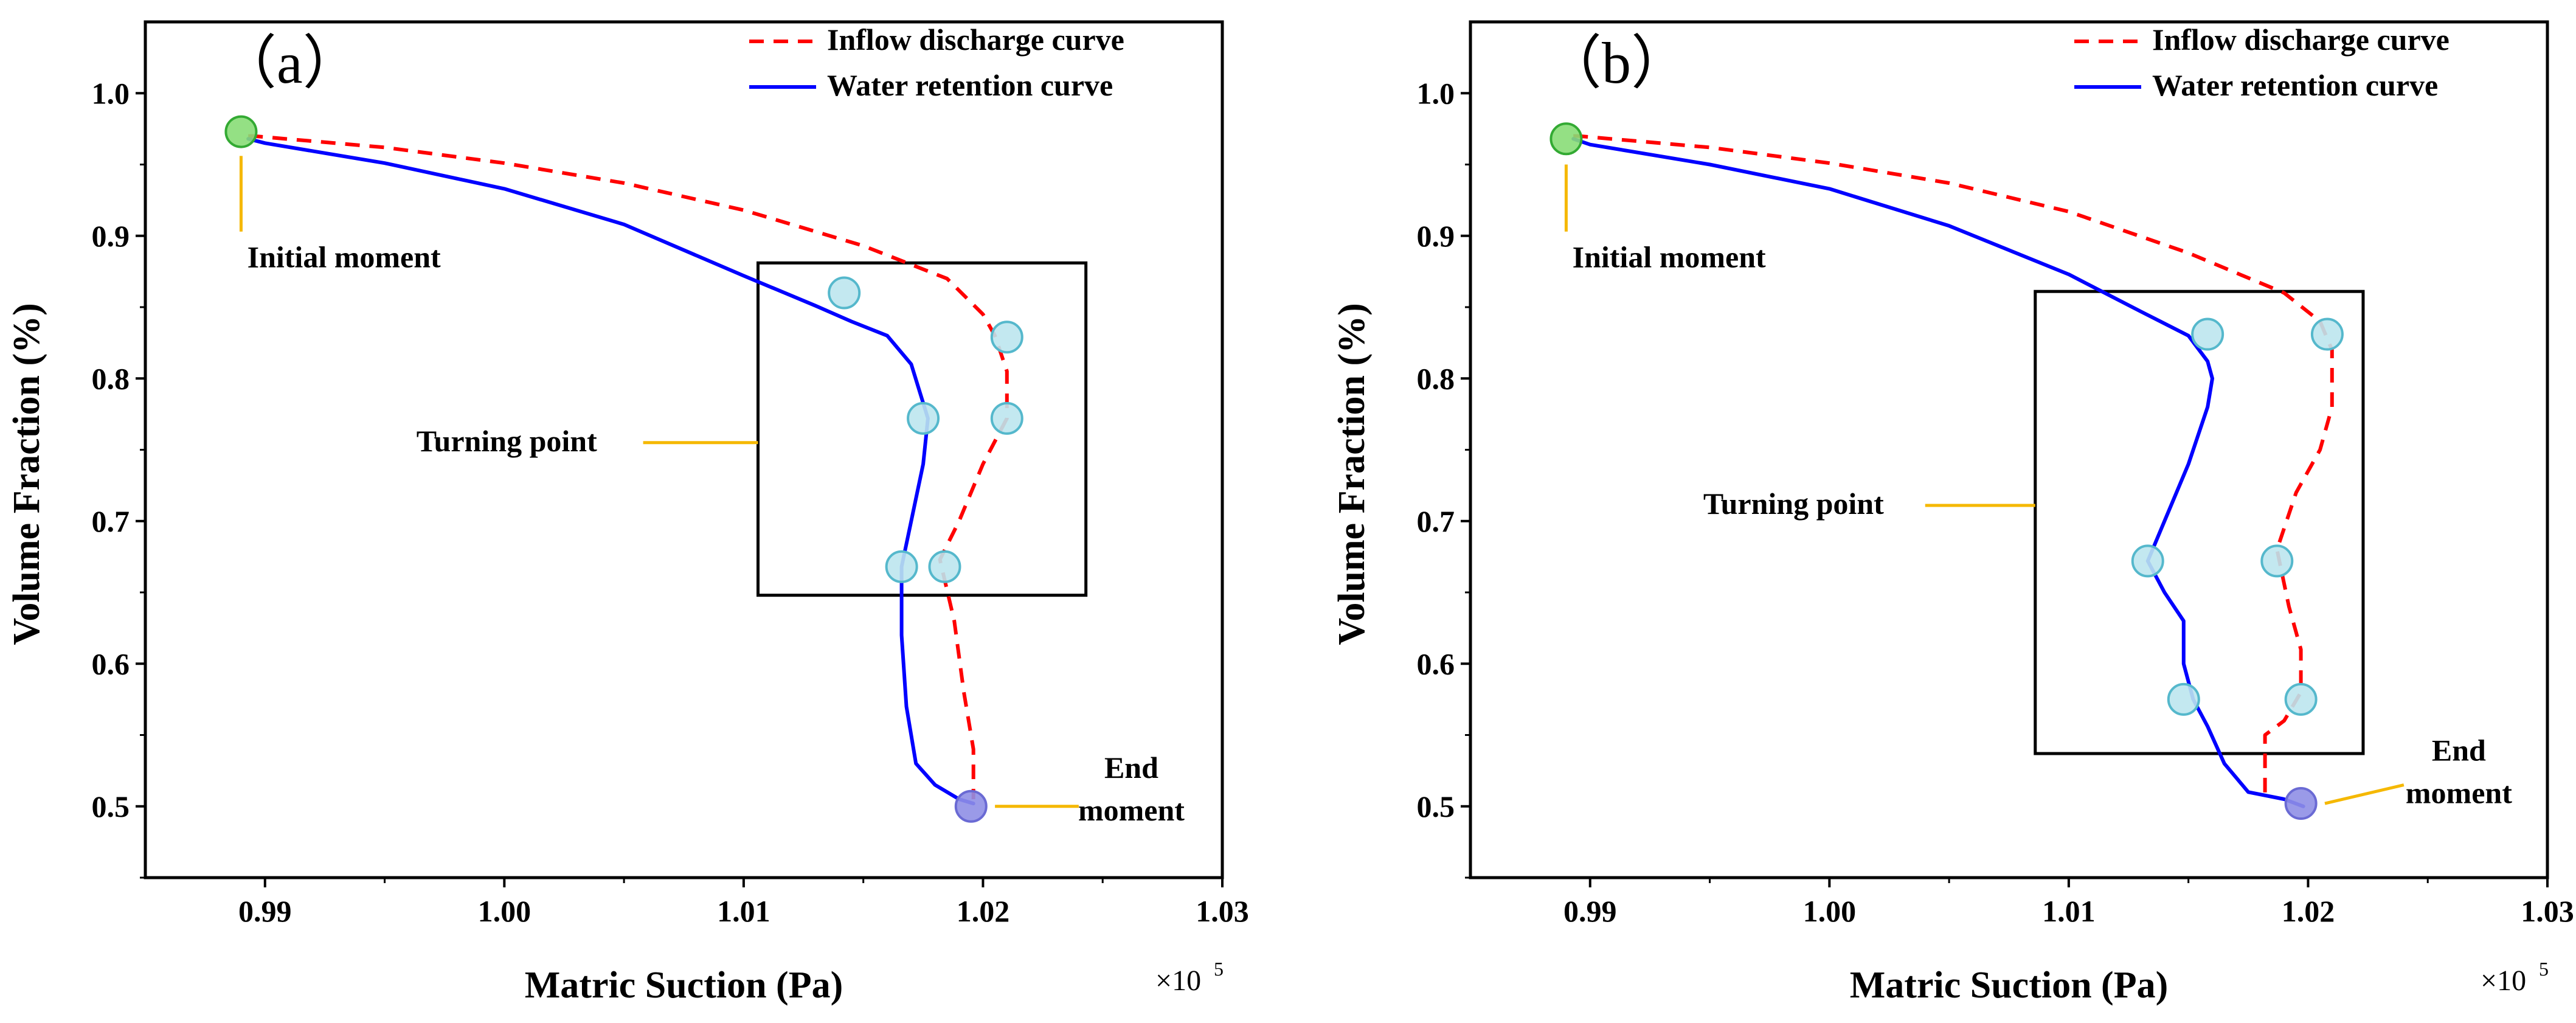  What do you see at coordinates (289, 63) in the screenshot?
I see `panel-label: （a）` at bounding box center [289, 63].